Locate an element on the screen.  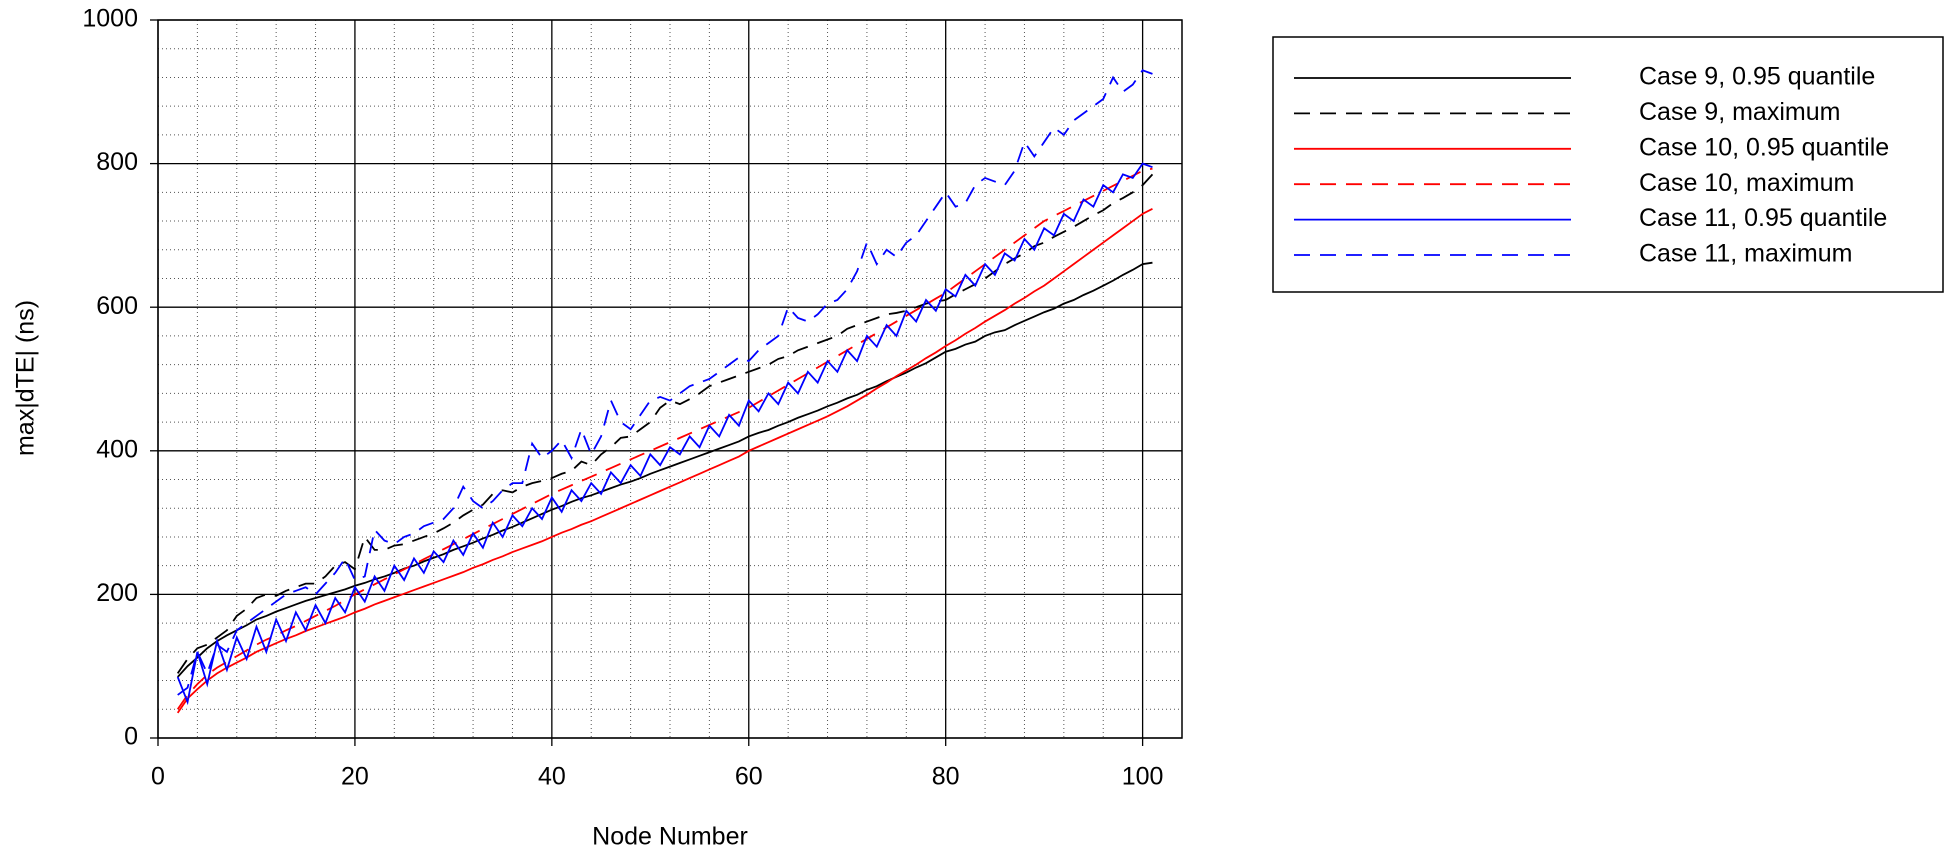
y-tick-label: 400 is located at coordinates (117, 449).